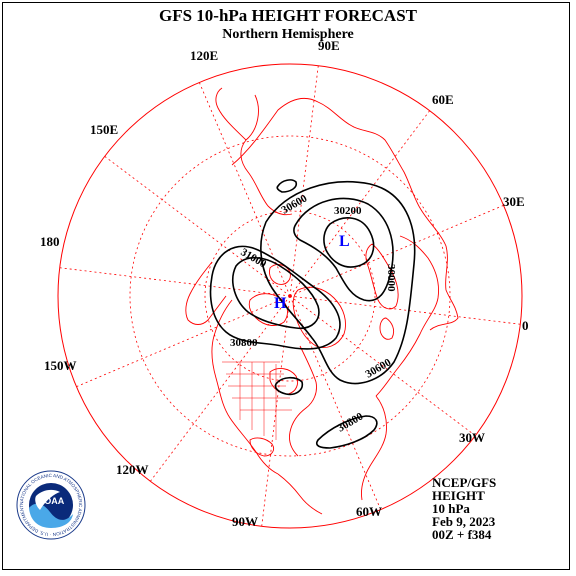 Image resolution: width=576 pixels, height=576 pixels. What do you see at coordinates (329, 45) in the screenshot?
I see `lon-label-90e: 90E` at bounding box center [329, 45].